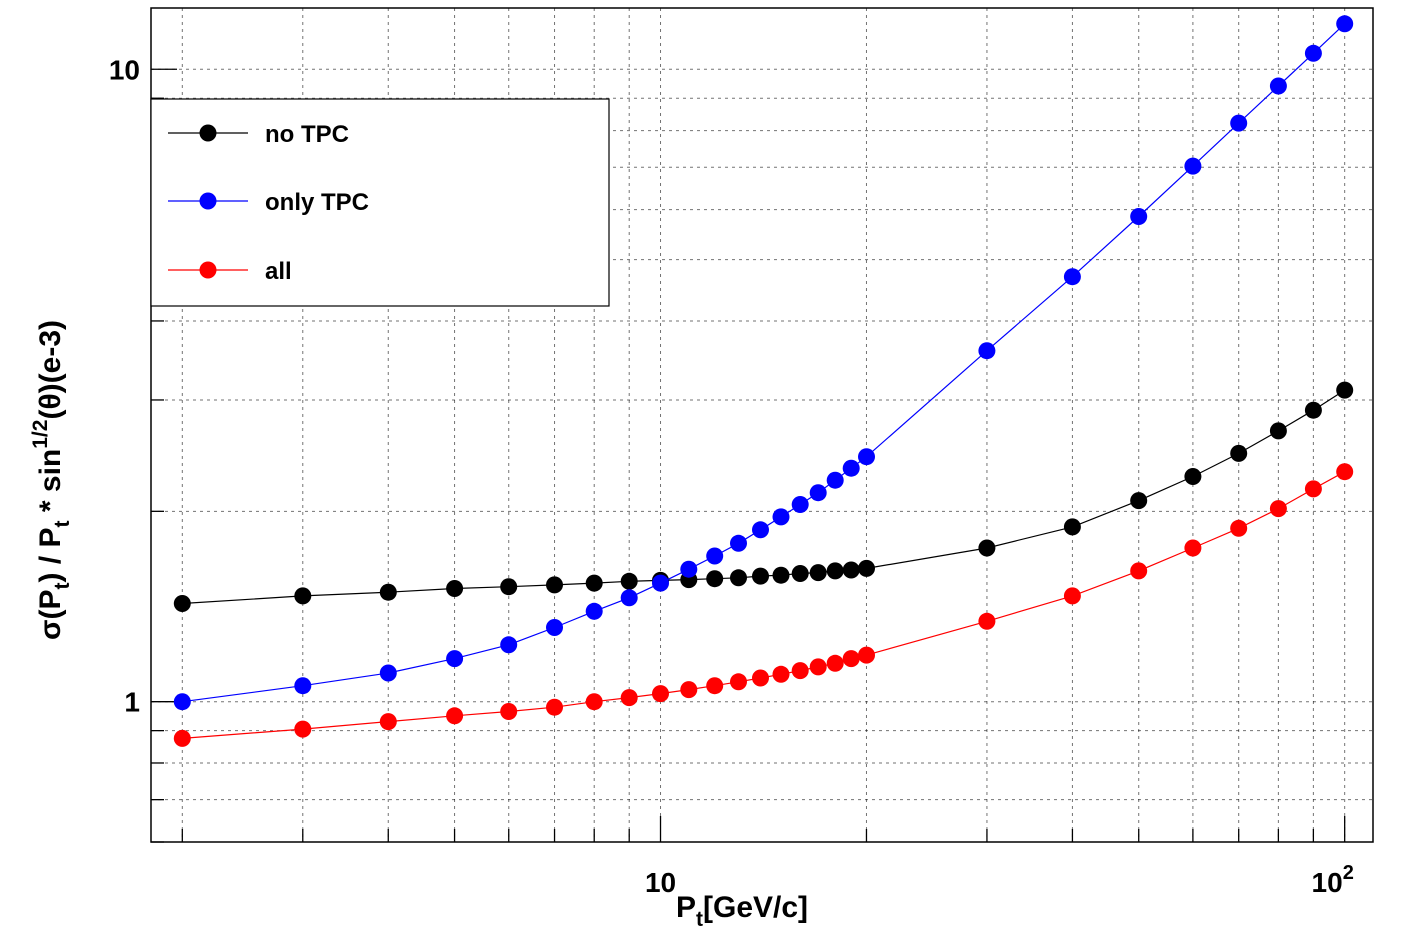 The width and height of the screenshot is (1417, 928). I want to click on legend-entry: only TPC, so click(268, 202).